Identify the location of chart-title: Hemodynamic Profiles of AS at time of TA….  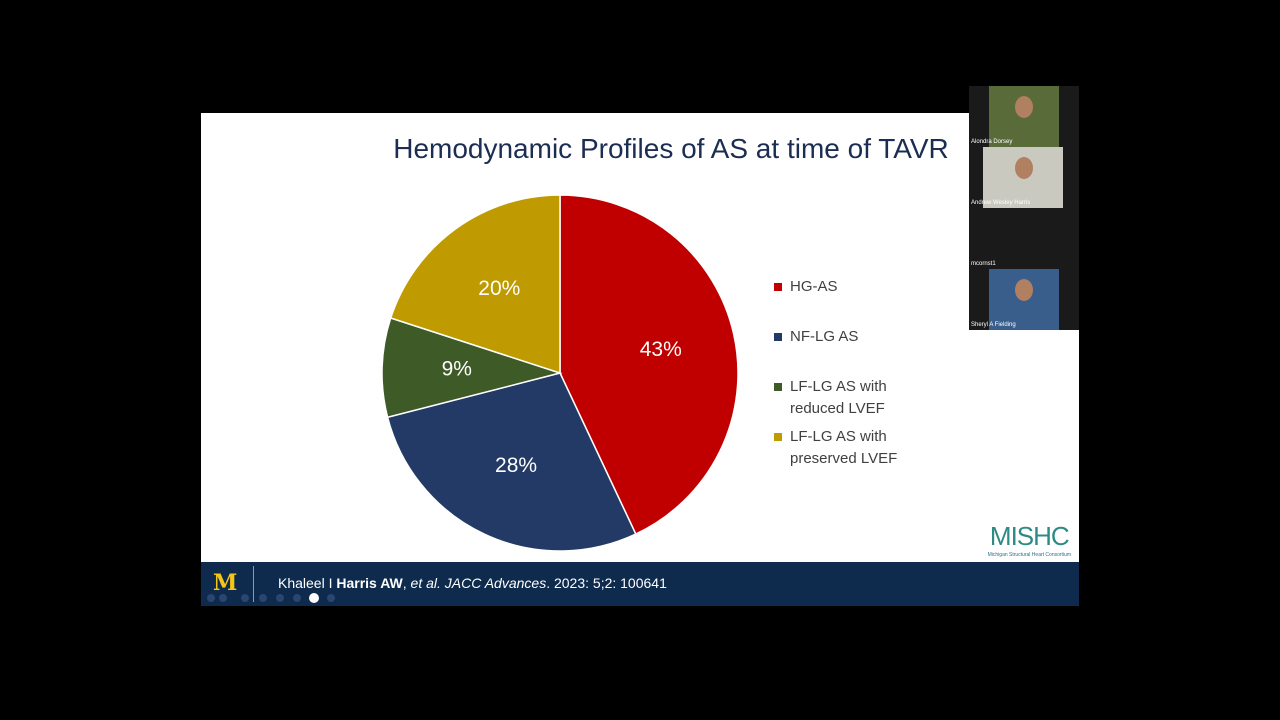
(671, 148).